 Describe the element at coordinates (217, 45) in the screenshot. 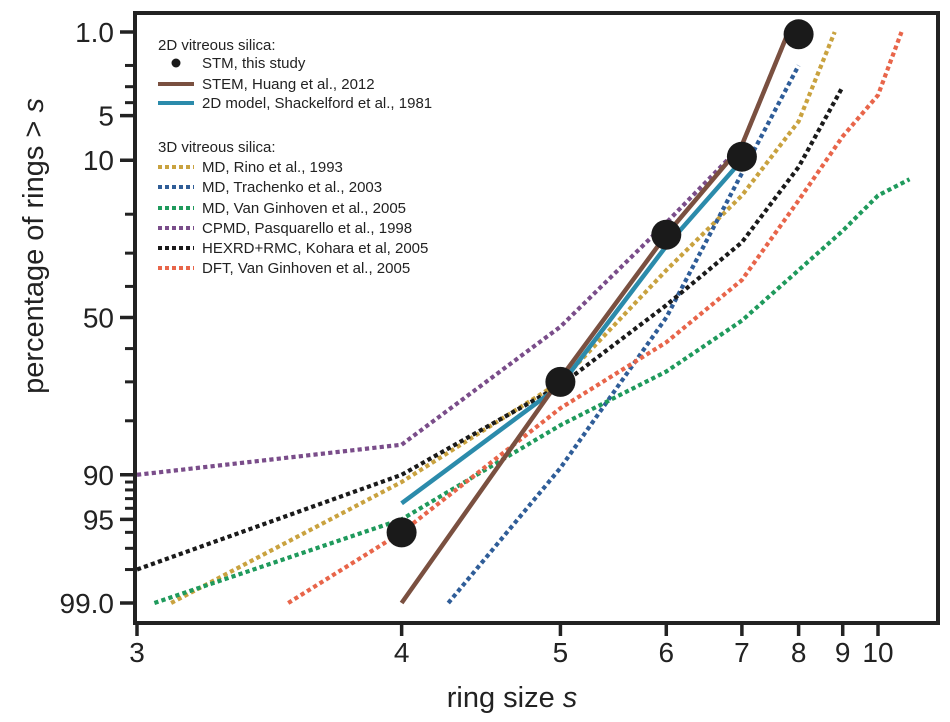

I see `legend-group-2d: 2D vitreous silica:` at that location.